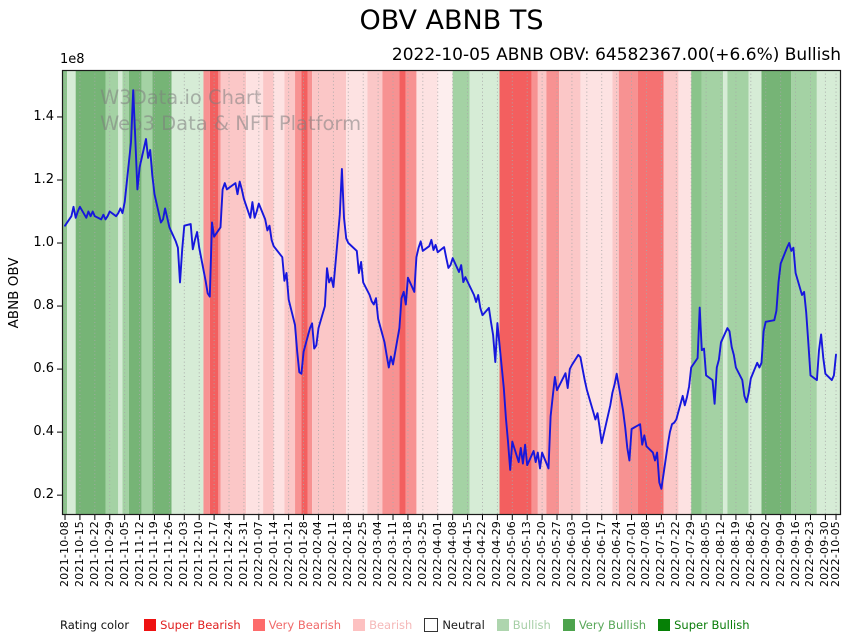  What do you see at coordinates (214, 554) in the screenshot?
I see `x-tick-label: 2021-12-17` at bounding box center [214, 554].